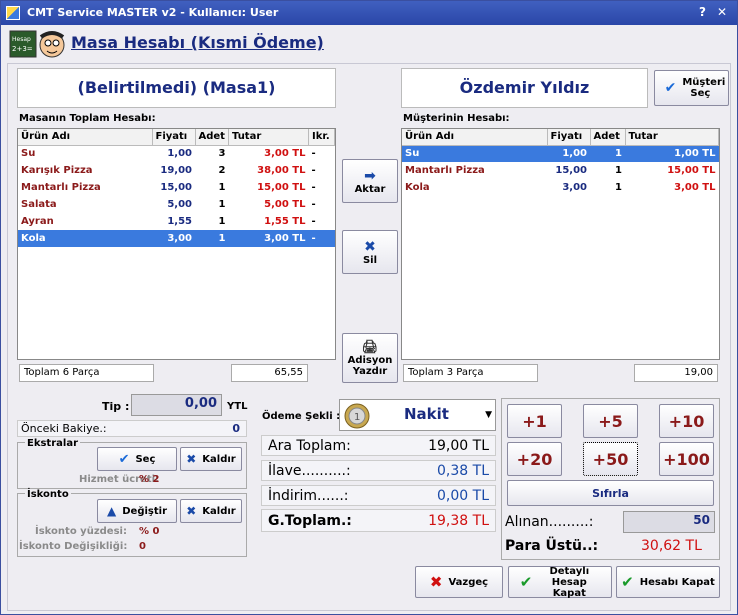  Describe the element at coordinates (669, 522) in the screenshot. I see `alinan-input: 50` at that location.